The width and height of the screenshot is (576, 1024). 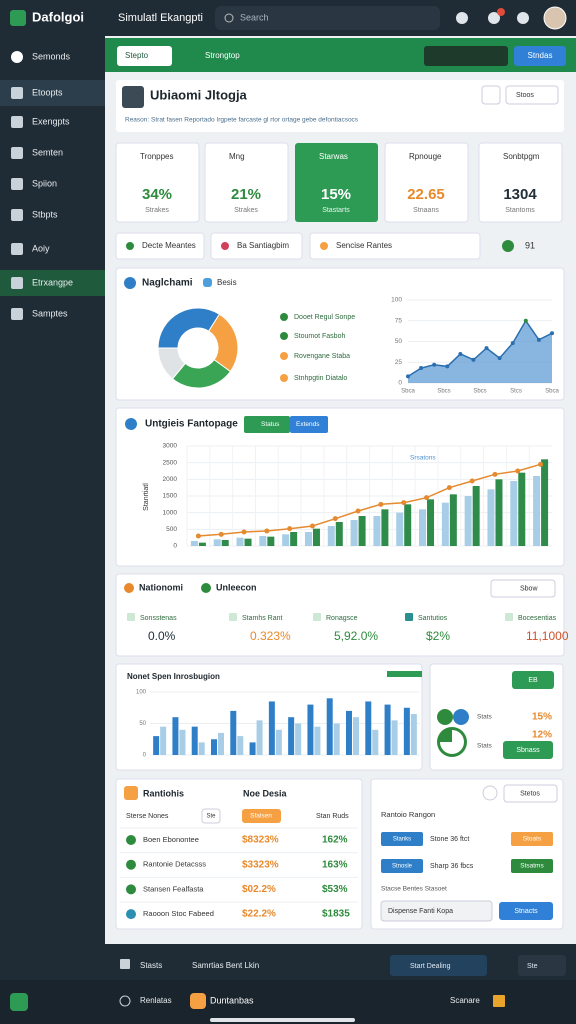 What do you see at coordinates (51, 121) in the screenshot?
I see `nav-item: Exengpts` at bounding box center [51, 121].